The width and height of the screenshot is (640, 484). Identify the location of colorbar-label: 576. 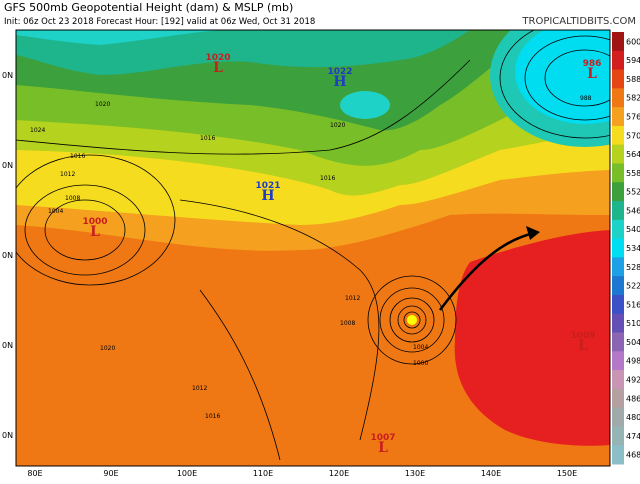
(633, 117).